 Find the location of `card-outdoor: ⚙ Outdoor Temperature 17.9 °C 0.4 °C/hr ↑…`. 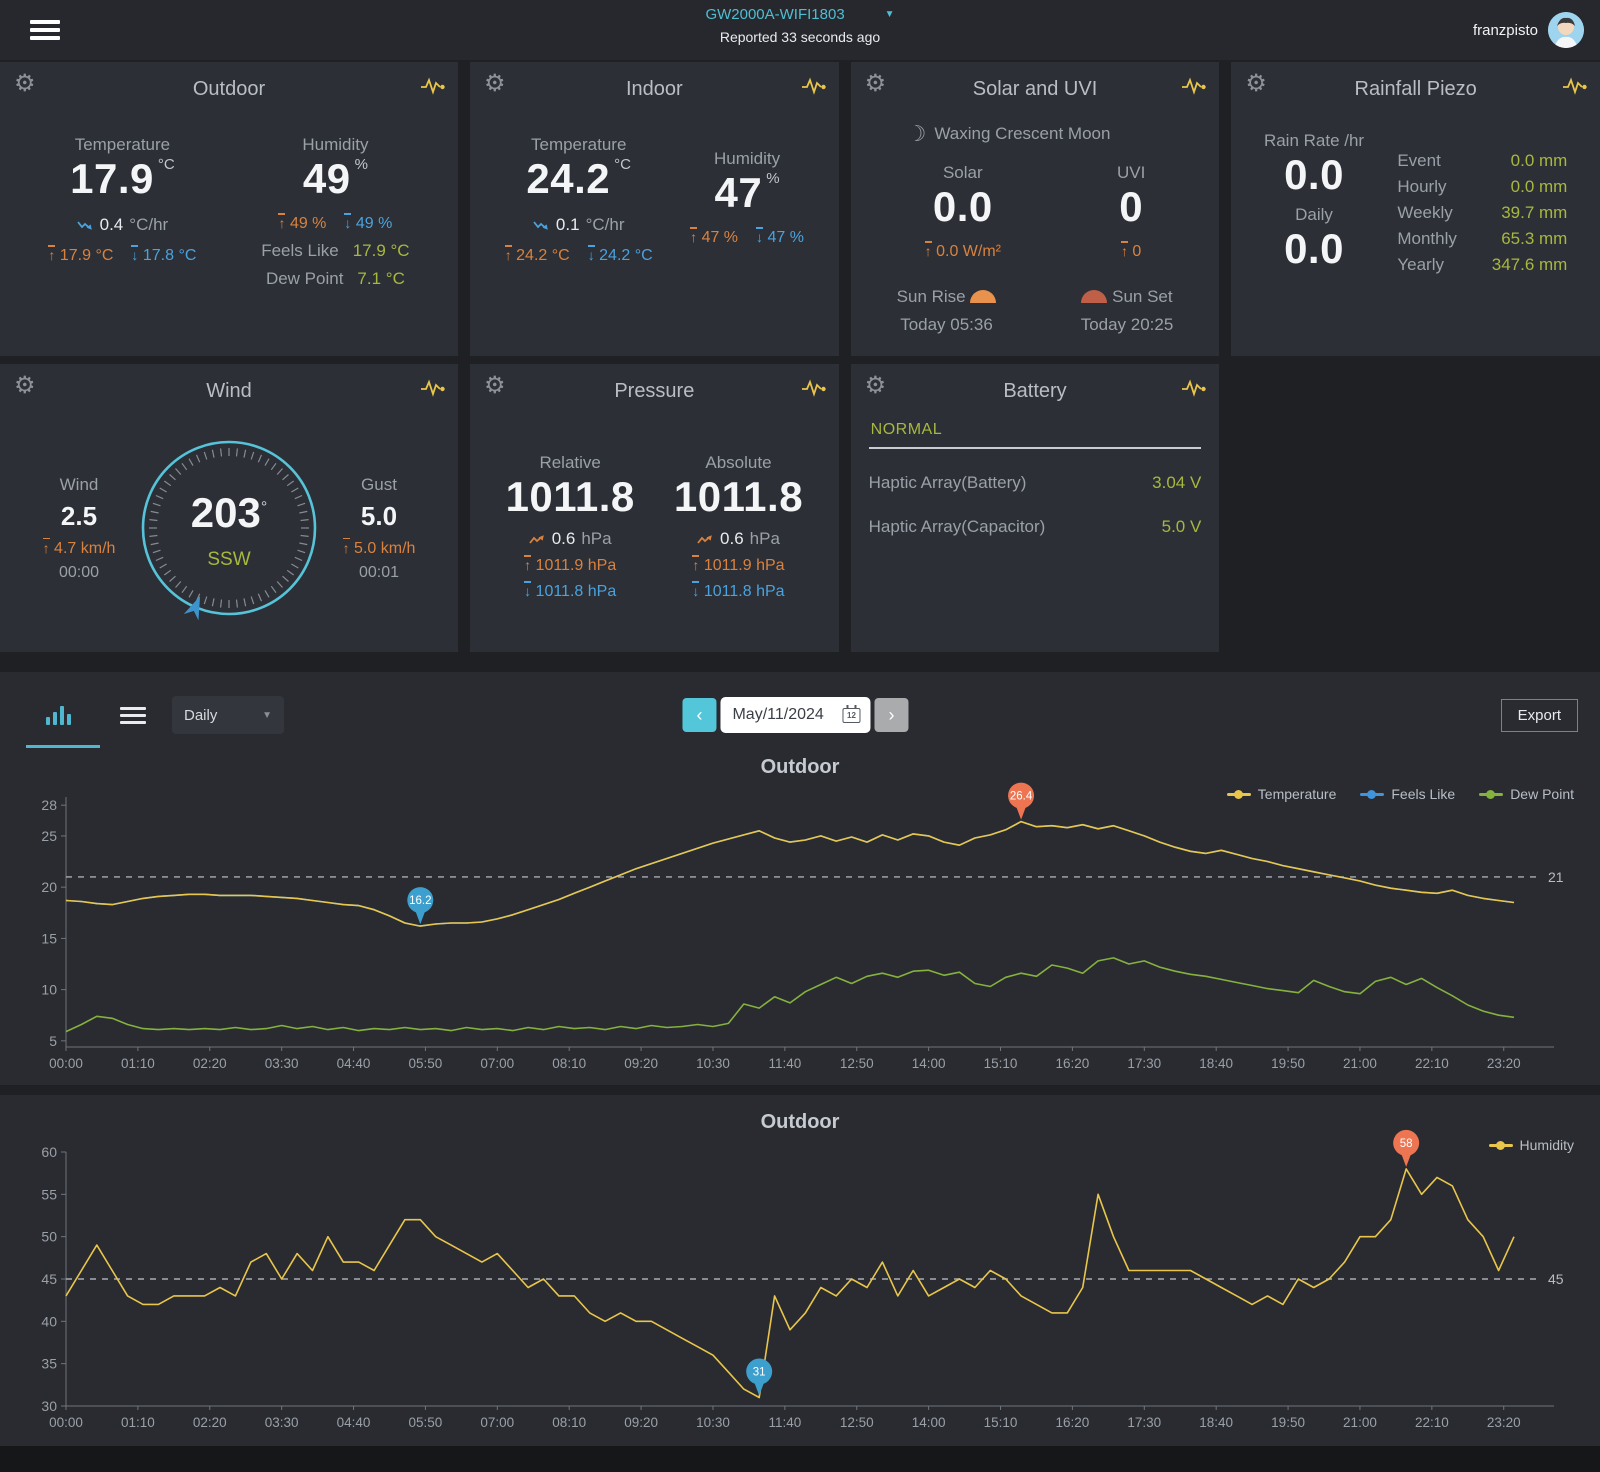

card-outdoor: ⚙ Outdoor Temperature 17.9 °C 0.4 °C/hr ↑… is located at coordinates (229, 209).